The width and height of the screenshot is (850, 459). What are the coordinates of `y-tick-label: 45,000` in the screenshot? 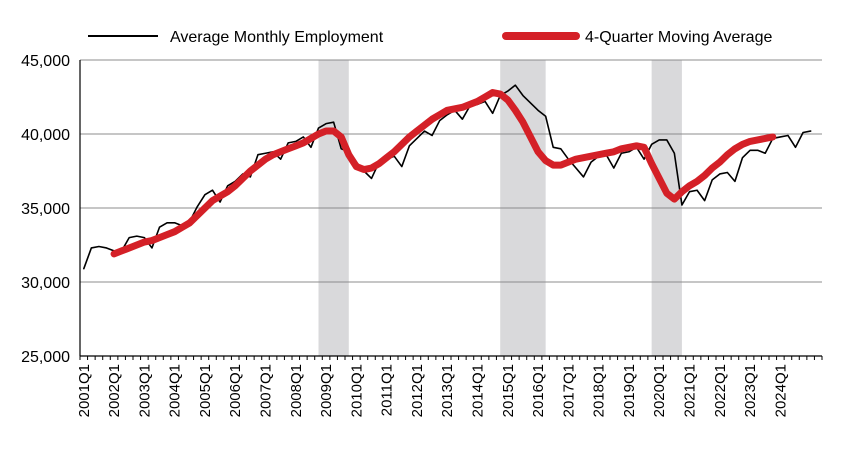 It's located at (45, 61).